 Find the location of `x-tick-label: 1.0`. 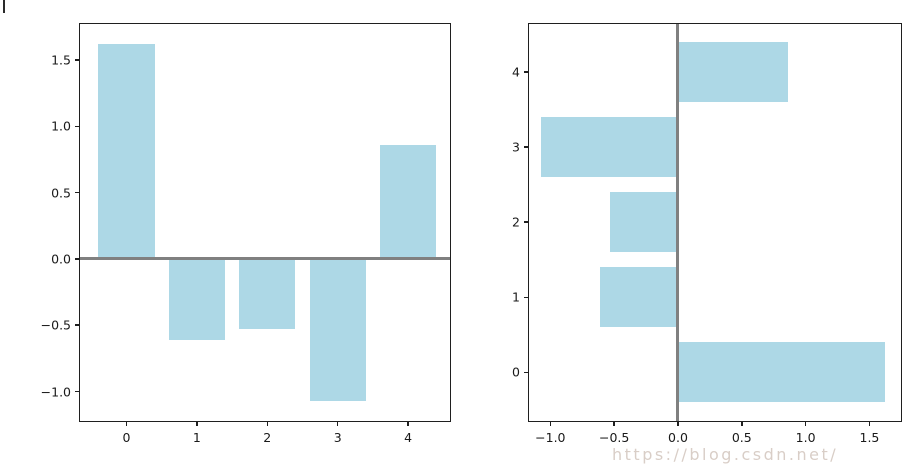

x-tick-label: 1.0 is located at coordinates (805, 437).